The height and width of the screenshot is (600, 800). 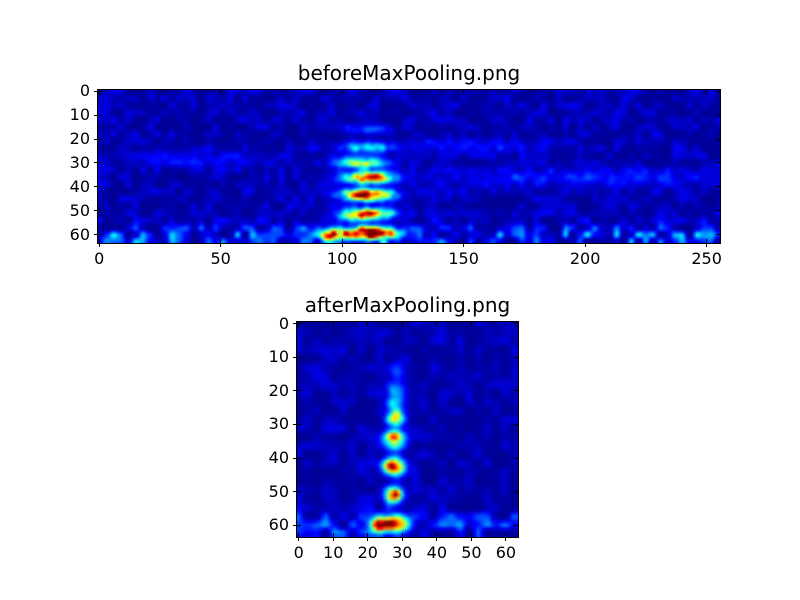 I want to click on after-maxpooling-heatmap, so click(x=407, y=429).